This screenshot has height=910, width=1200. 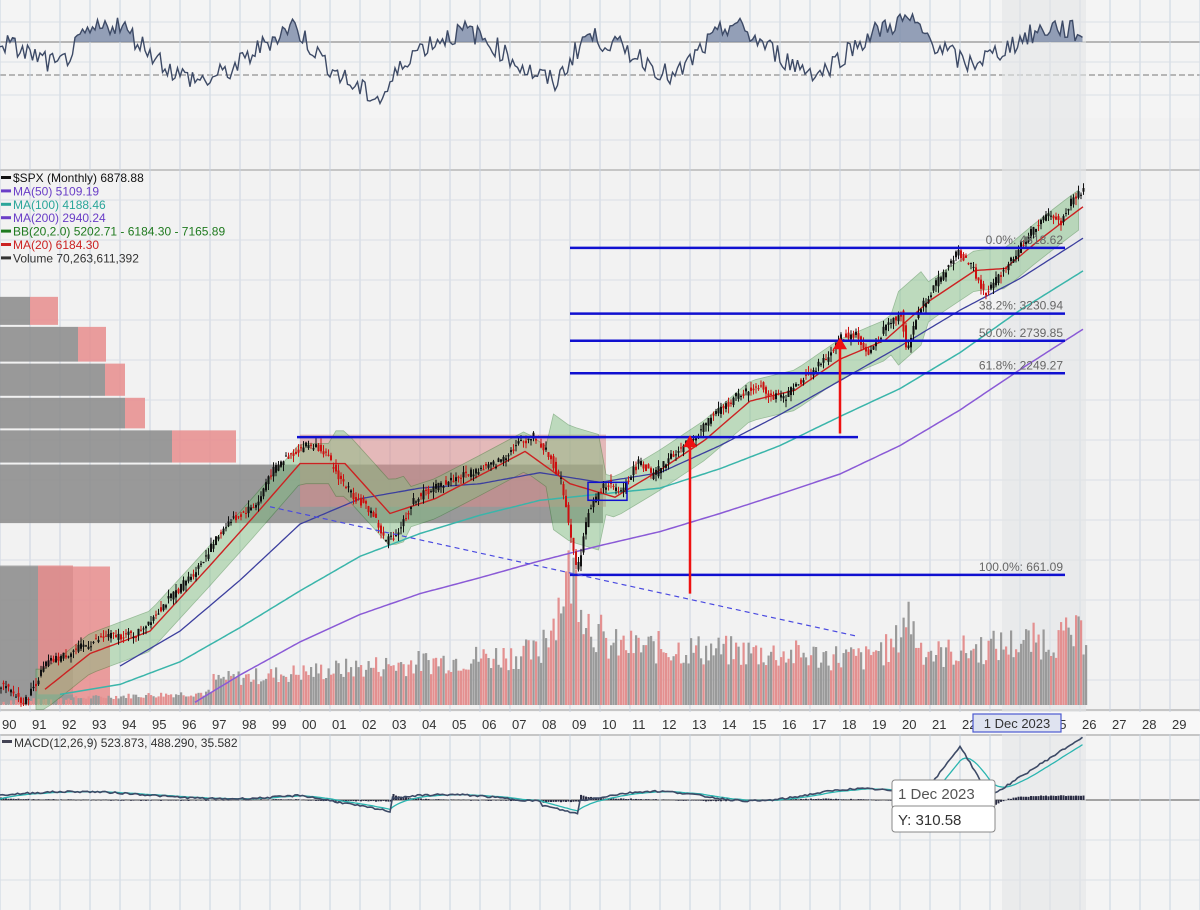 What do you see at coordinates (549, 724) in the screenshot?
I see `x-tick-label: 08` at bounding box center [549, 724].